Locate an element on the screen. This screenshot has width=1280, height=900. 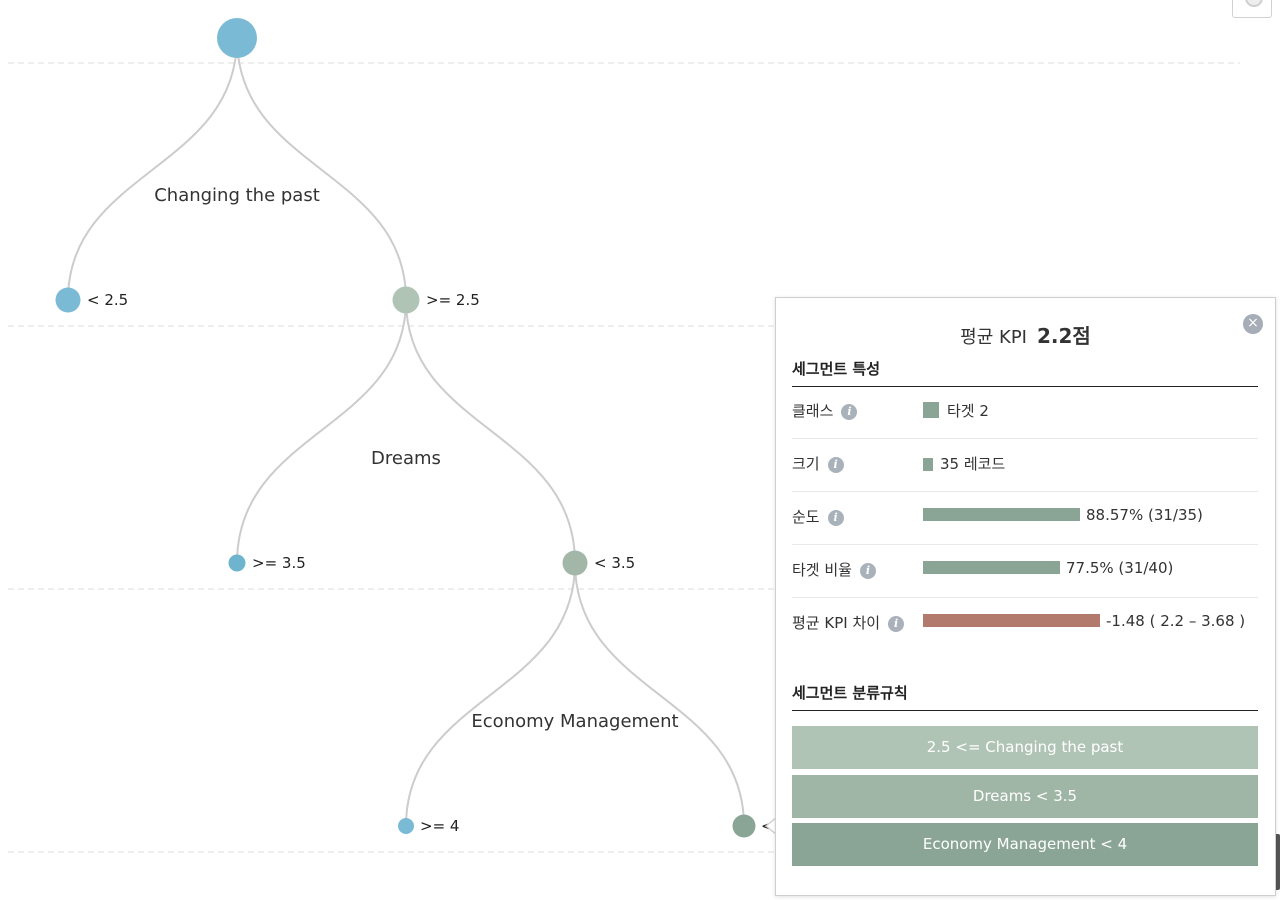
size-bar is located at coordinates (928, 464).